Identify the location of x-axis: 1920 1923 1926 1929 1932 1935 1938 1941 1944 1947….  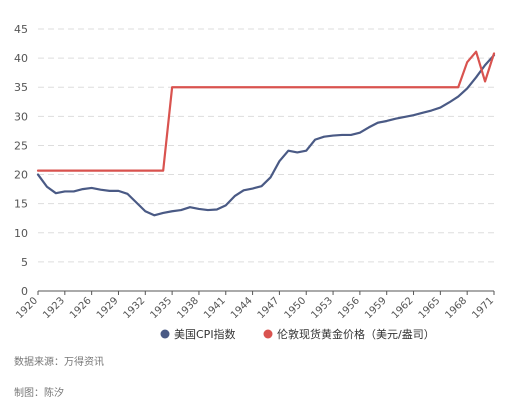
(255, 305).